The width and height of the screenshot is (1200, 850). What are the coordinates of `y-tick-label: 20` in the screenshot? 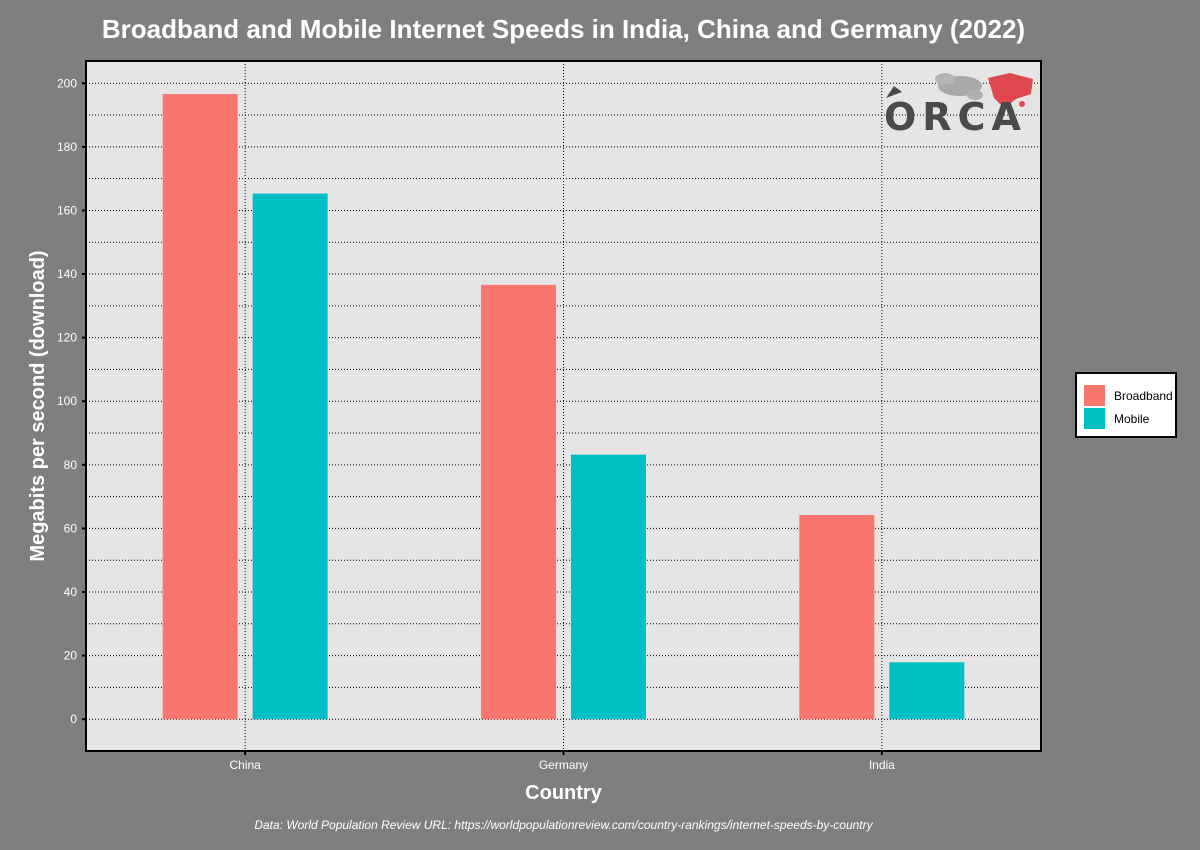 It's located at (71, 656).